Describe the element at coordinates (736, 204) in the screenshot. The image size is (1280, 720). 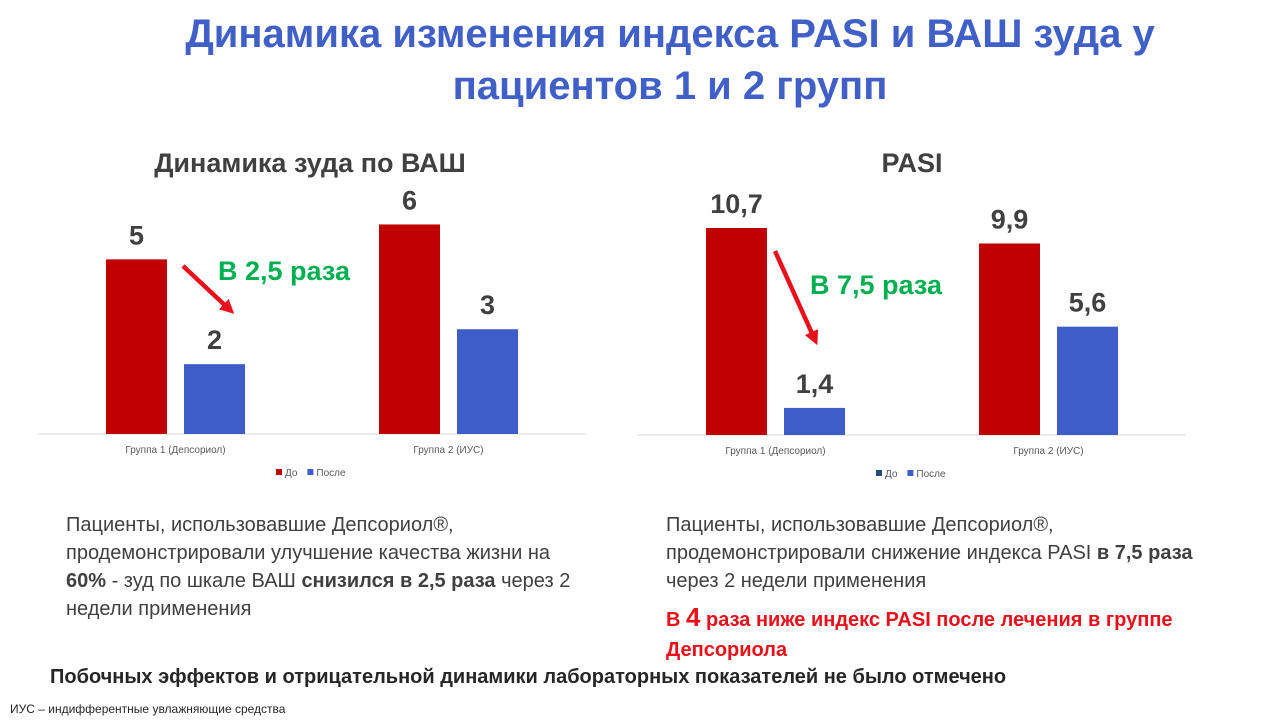
I see `bar-value-label: 10,7` at that location.